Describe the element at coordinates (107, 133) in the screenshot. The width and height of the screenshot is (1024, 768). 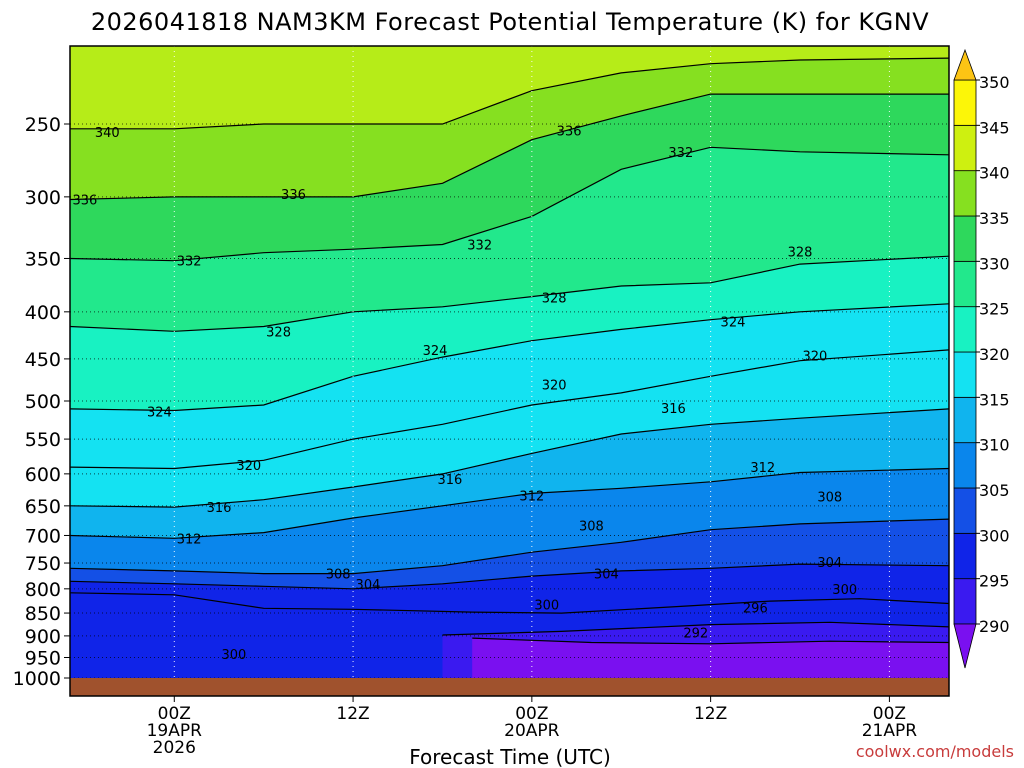
I see `contour-label-340: 340` at that location.